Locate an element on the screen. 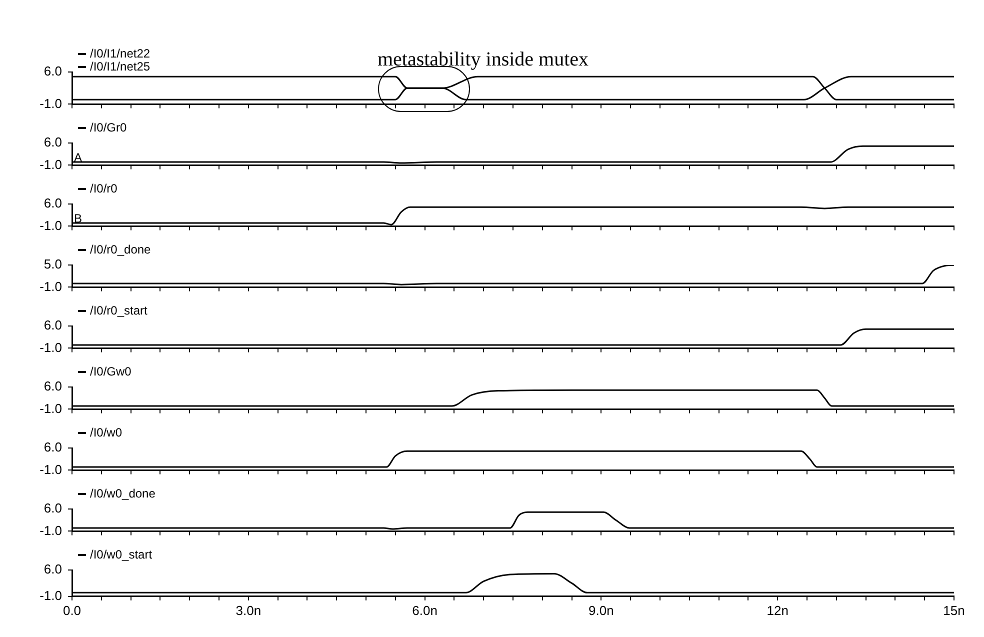 Image resolution: width=984 pixels, height=637 pixels. legend-label: /I0/r0_done is located at coordinates (121, 249).